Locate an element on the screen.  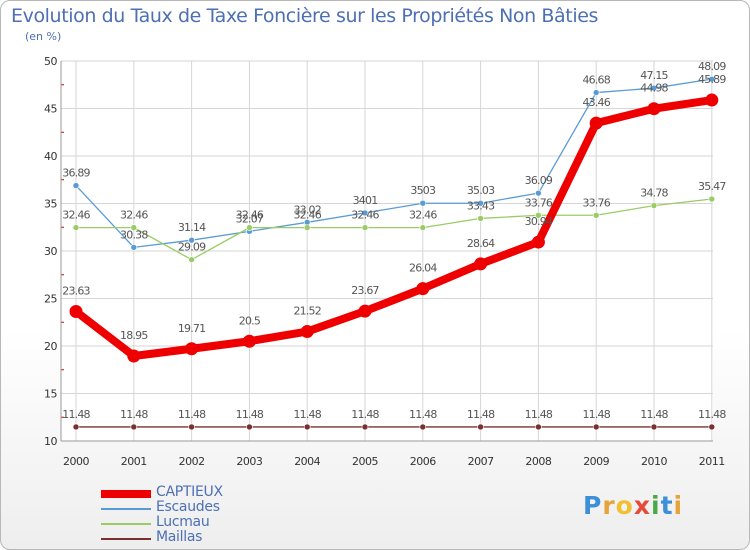
y-tick-label: 30 is located at coordinates (50, 251).